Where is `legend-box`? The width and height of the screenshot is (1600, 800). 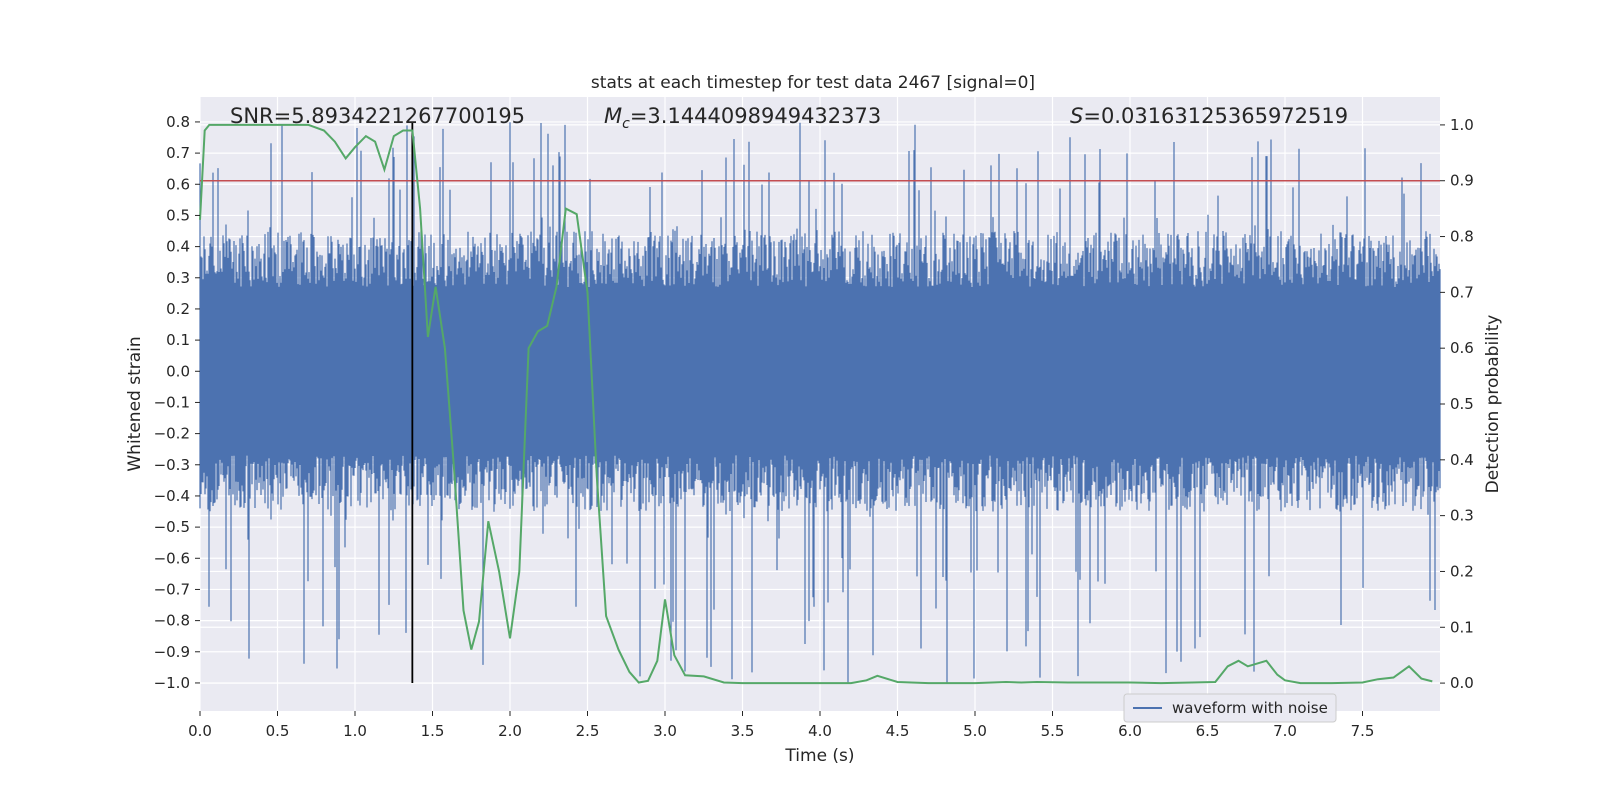
legend-box is located at coordinates (1230, 708).